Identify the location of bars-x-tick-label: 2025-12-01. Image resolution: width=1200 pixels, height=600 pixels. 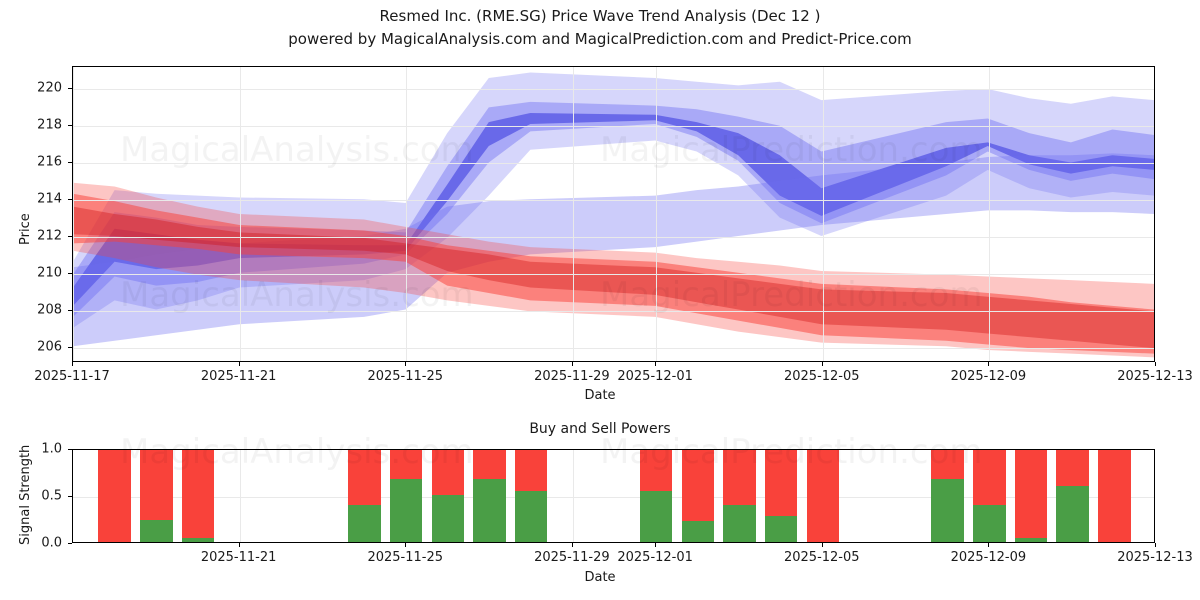
(655, 557).